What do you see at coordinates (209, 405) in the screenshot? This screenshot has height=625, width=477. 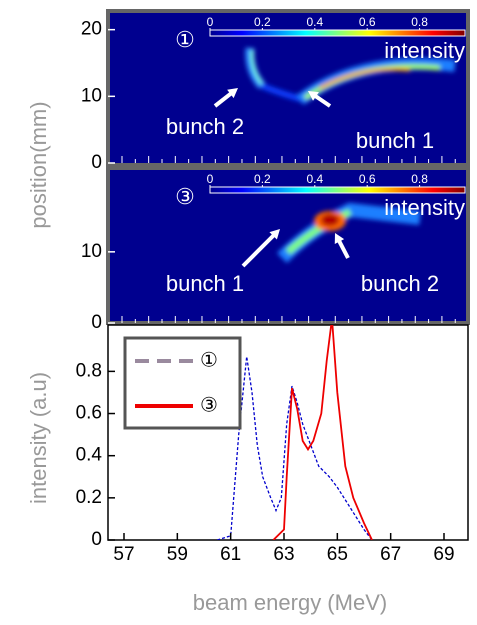 I see `legend-label: ③` at bounding box center [209, 405].